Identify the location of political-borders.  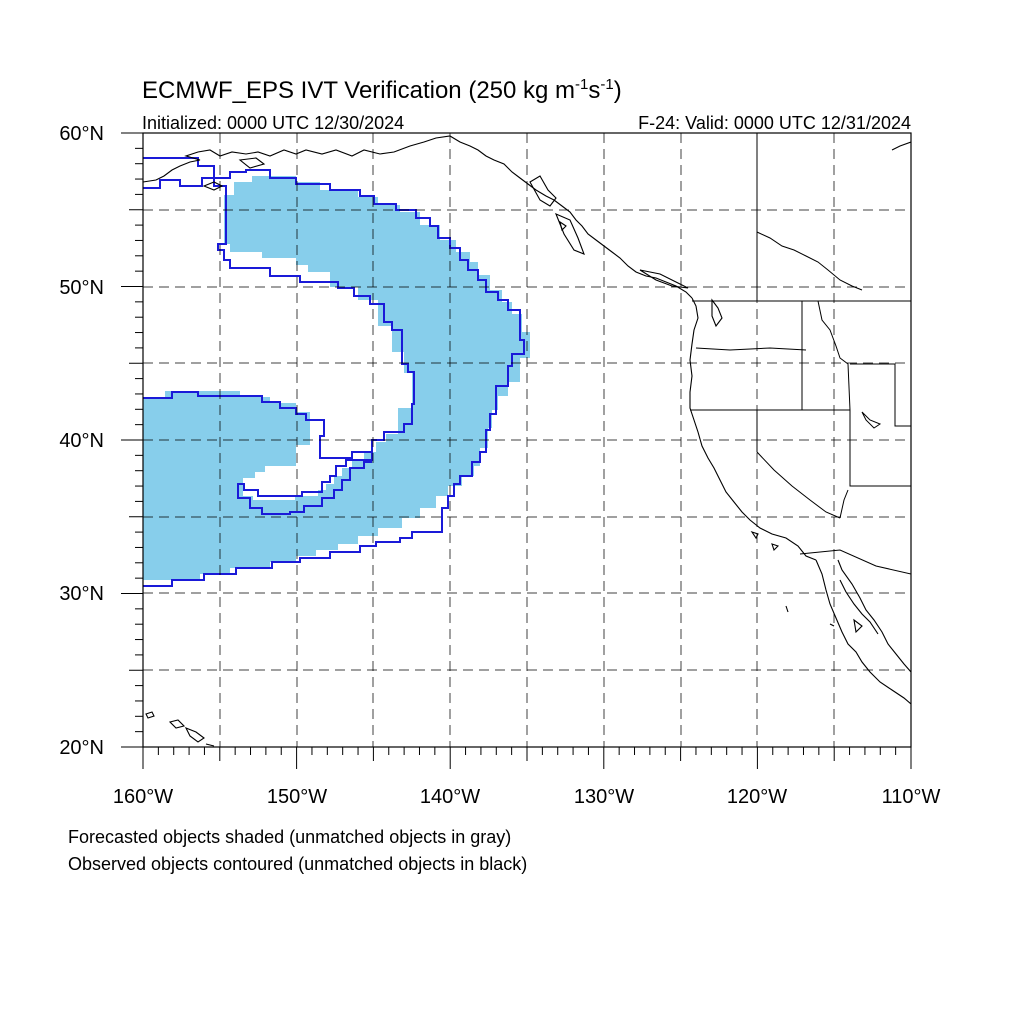
(800, 354).